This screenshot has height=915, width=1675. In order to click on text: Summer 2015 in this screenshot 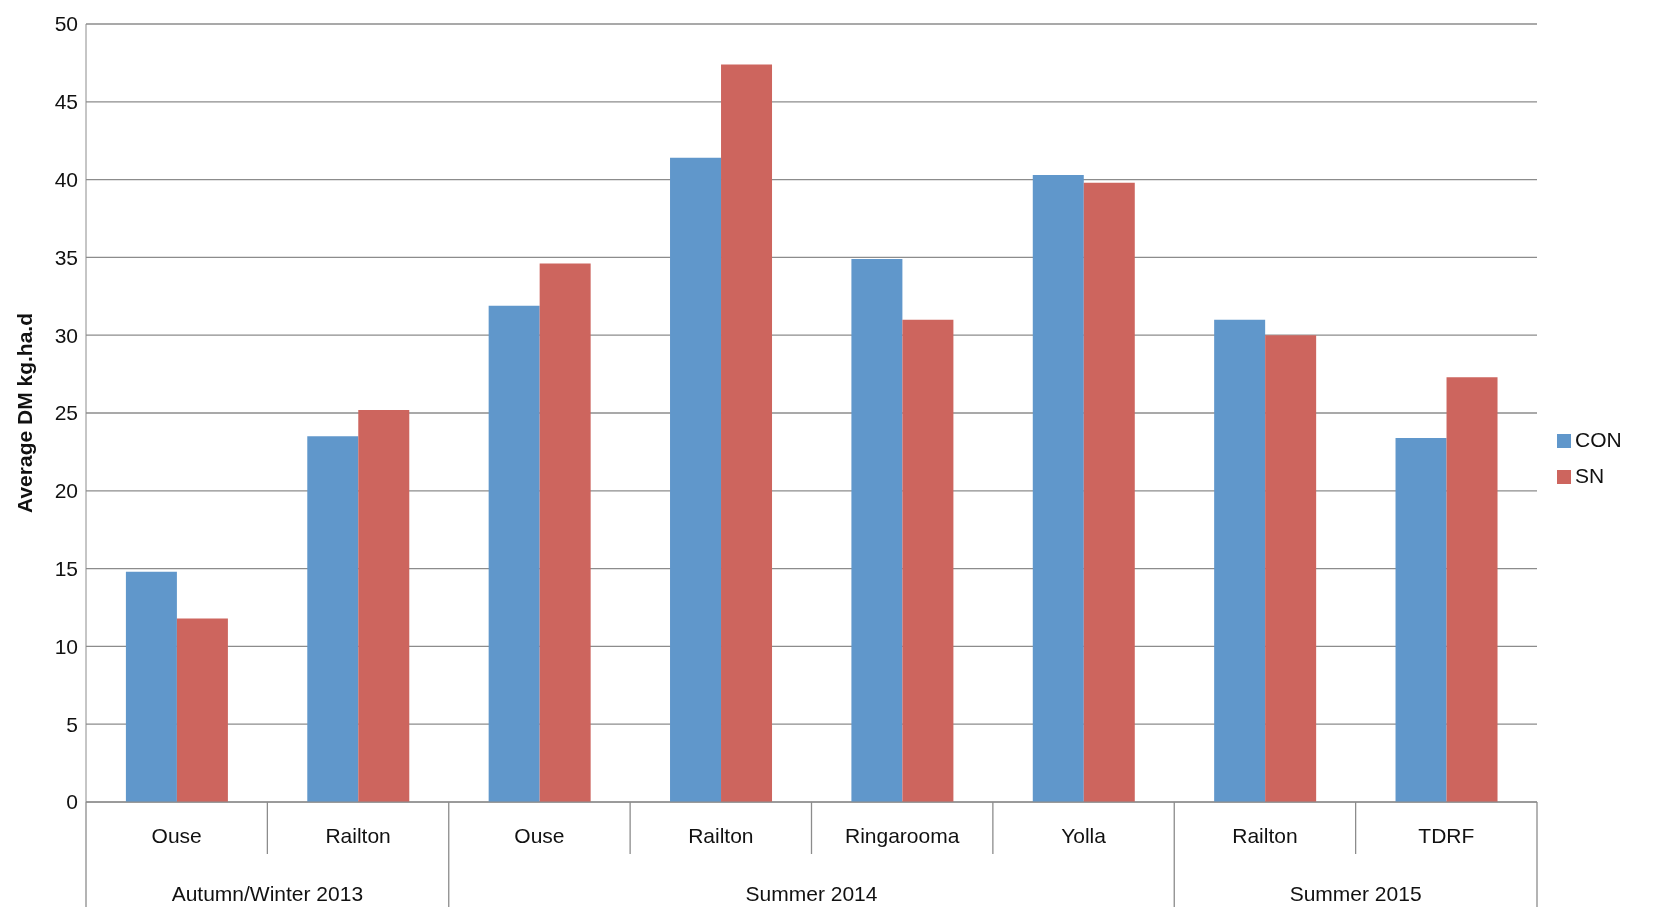, I will do `click(1355, 893)`.